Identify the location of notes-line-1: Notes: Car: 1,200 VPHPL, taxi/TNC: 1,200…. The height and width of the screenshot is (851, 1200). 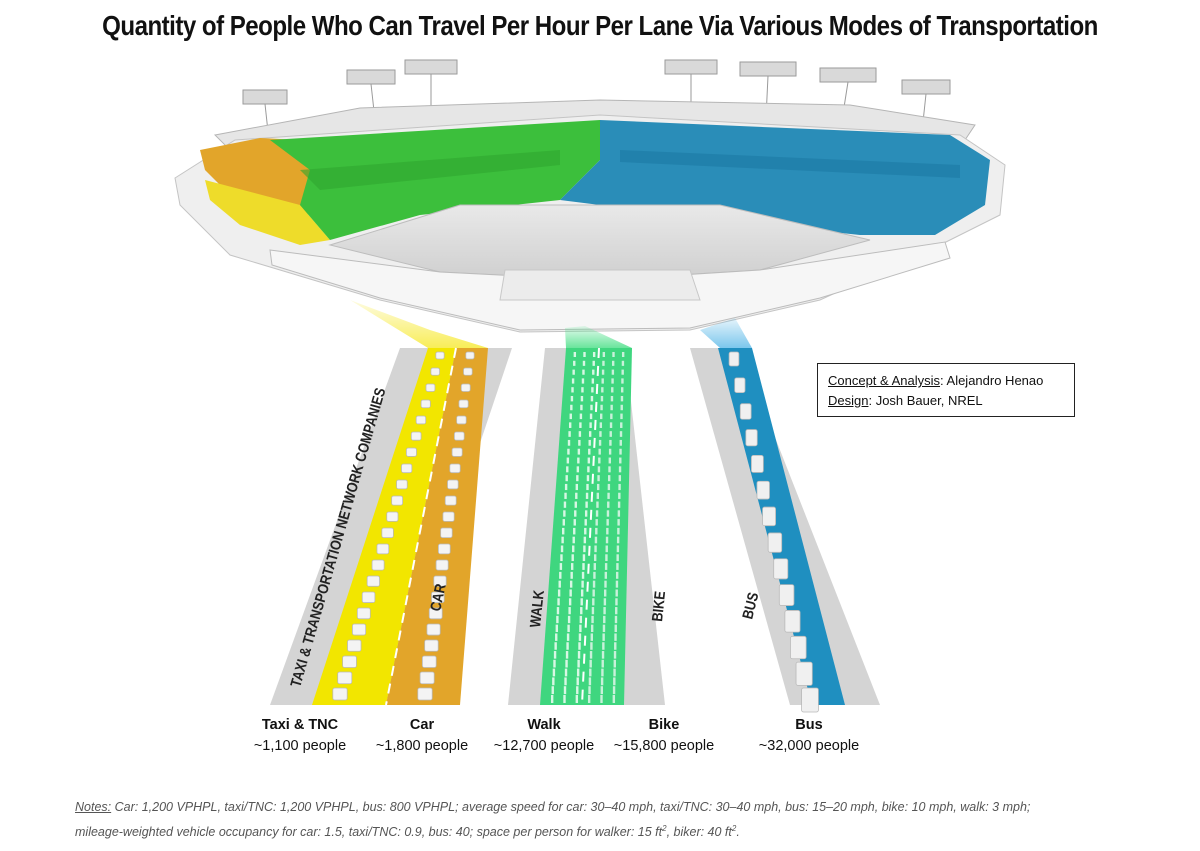
(615, 807).